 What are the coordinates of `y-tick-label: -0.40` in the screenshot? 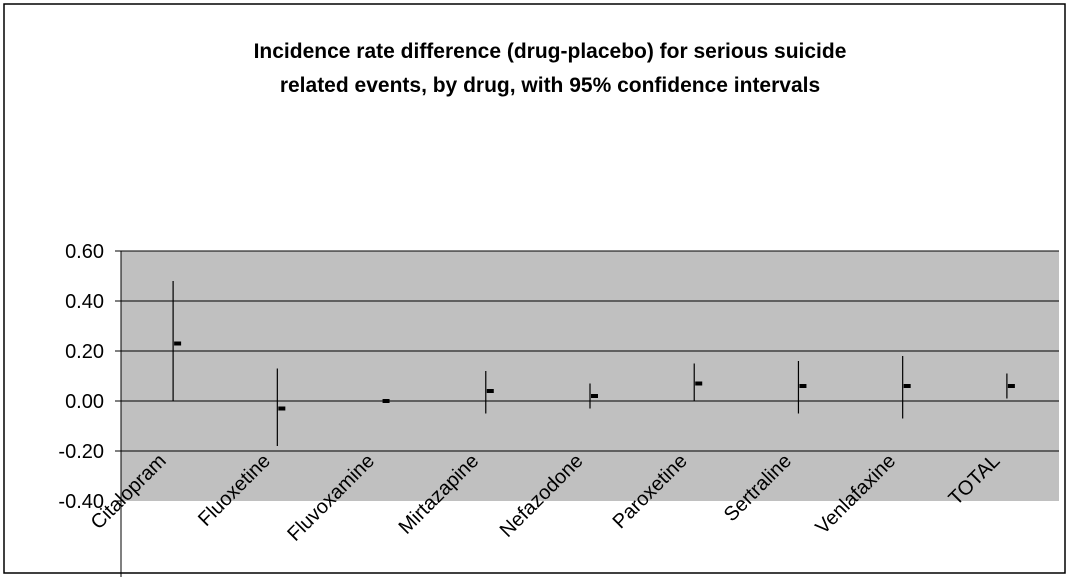 It's located at (81, 502).